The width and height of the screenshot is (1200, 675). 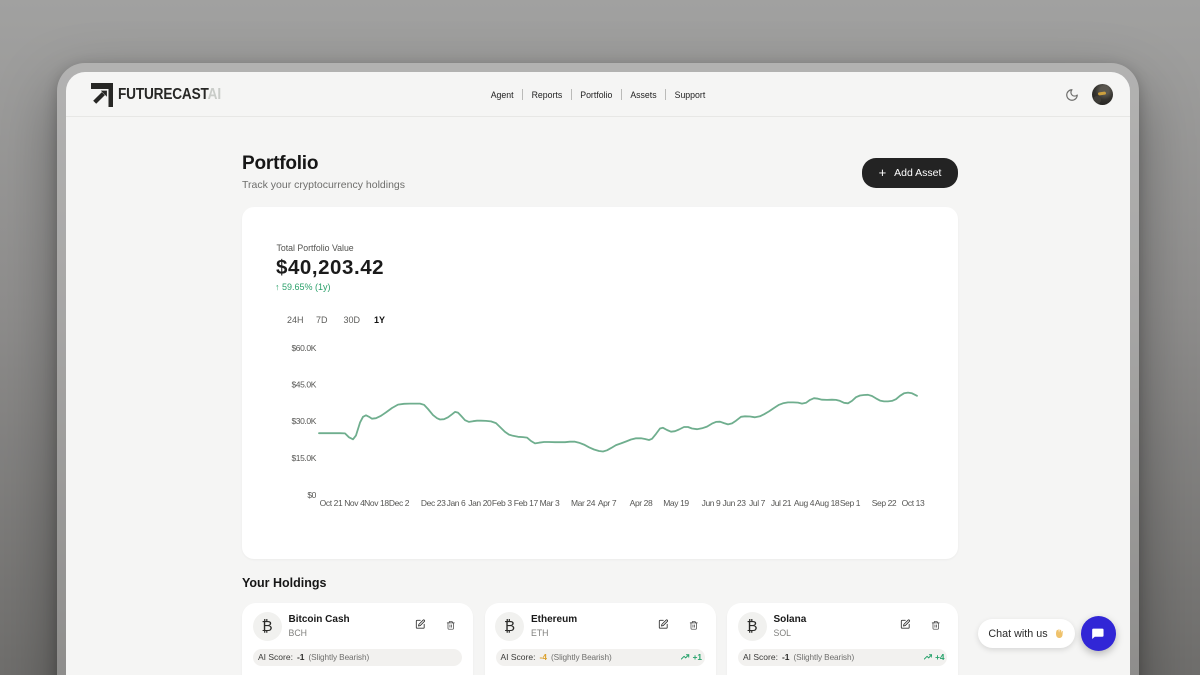 I want to click on svg-text: Sep 22, so click(x=884, y=503).